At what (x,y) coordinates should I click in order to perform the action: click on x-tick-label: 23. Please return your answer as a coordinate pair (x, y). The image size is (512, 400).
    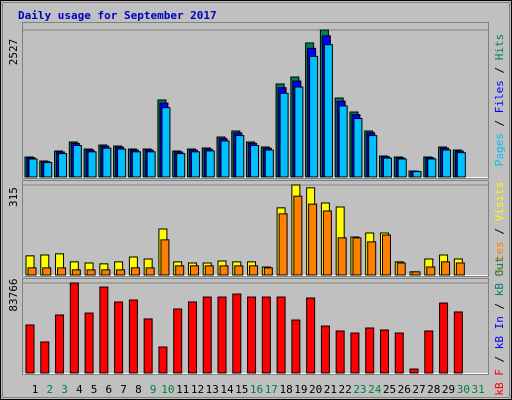
    Looking at the image, I should click on (359, 389).